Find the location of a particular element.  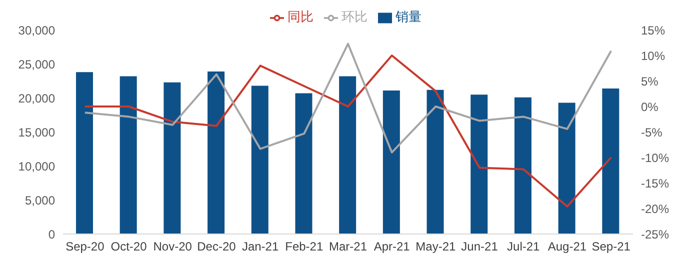

x-tick-label: Jul-21 is located at coordinates (523, 247).